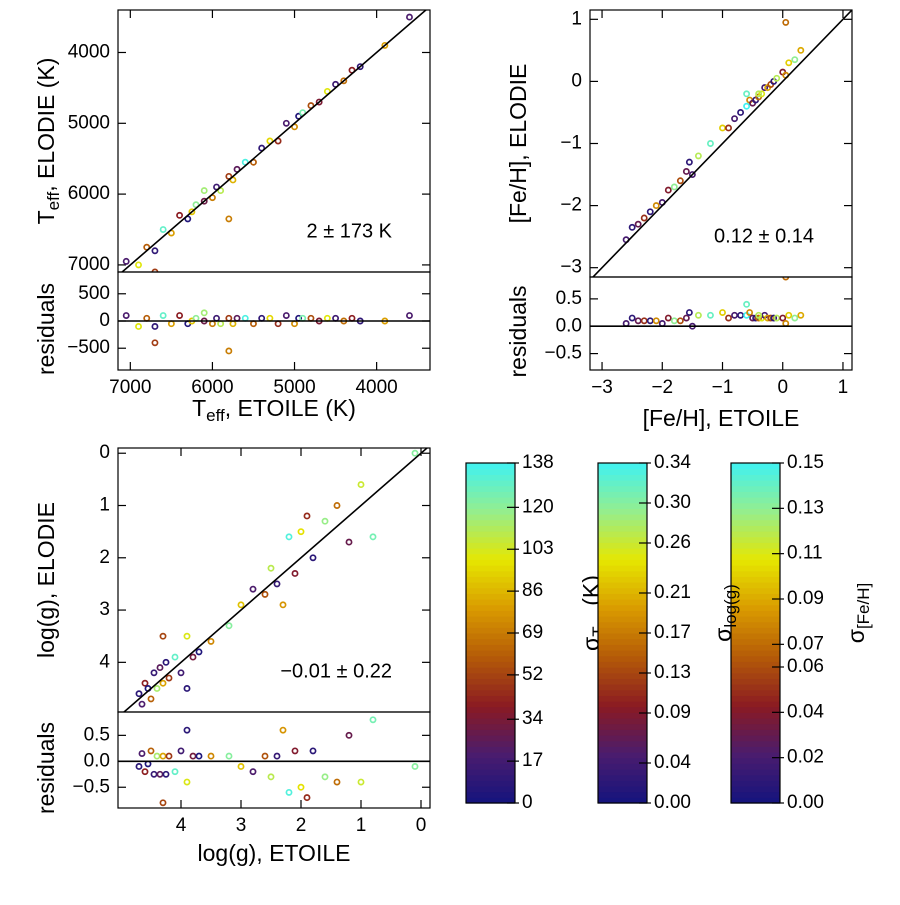  What do you see at coordinates (538, 548) in the screenshot?
I see `colorbar-tick-label: 103` at bounding box center [538, 548].